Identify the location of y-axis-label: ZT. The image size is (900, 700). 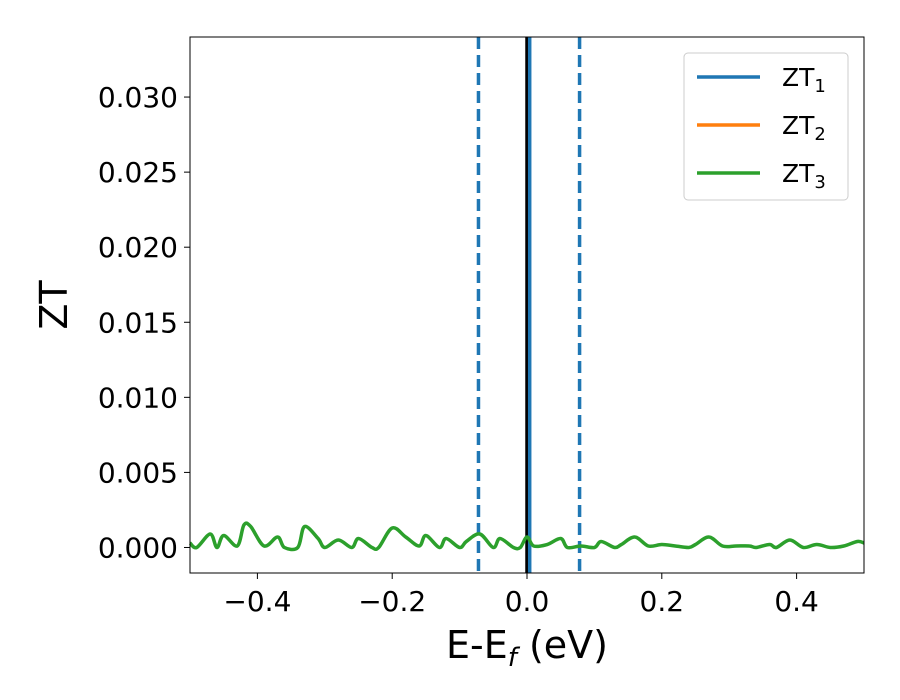
(54, 305).